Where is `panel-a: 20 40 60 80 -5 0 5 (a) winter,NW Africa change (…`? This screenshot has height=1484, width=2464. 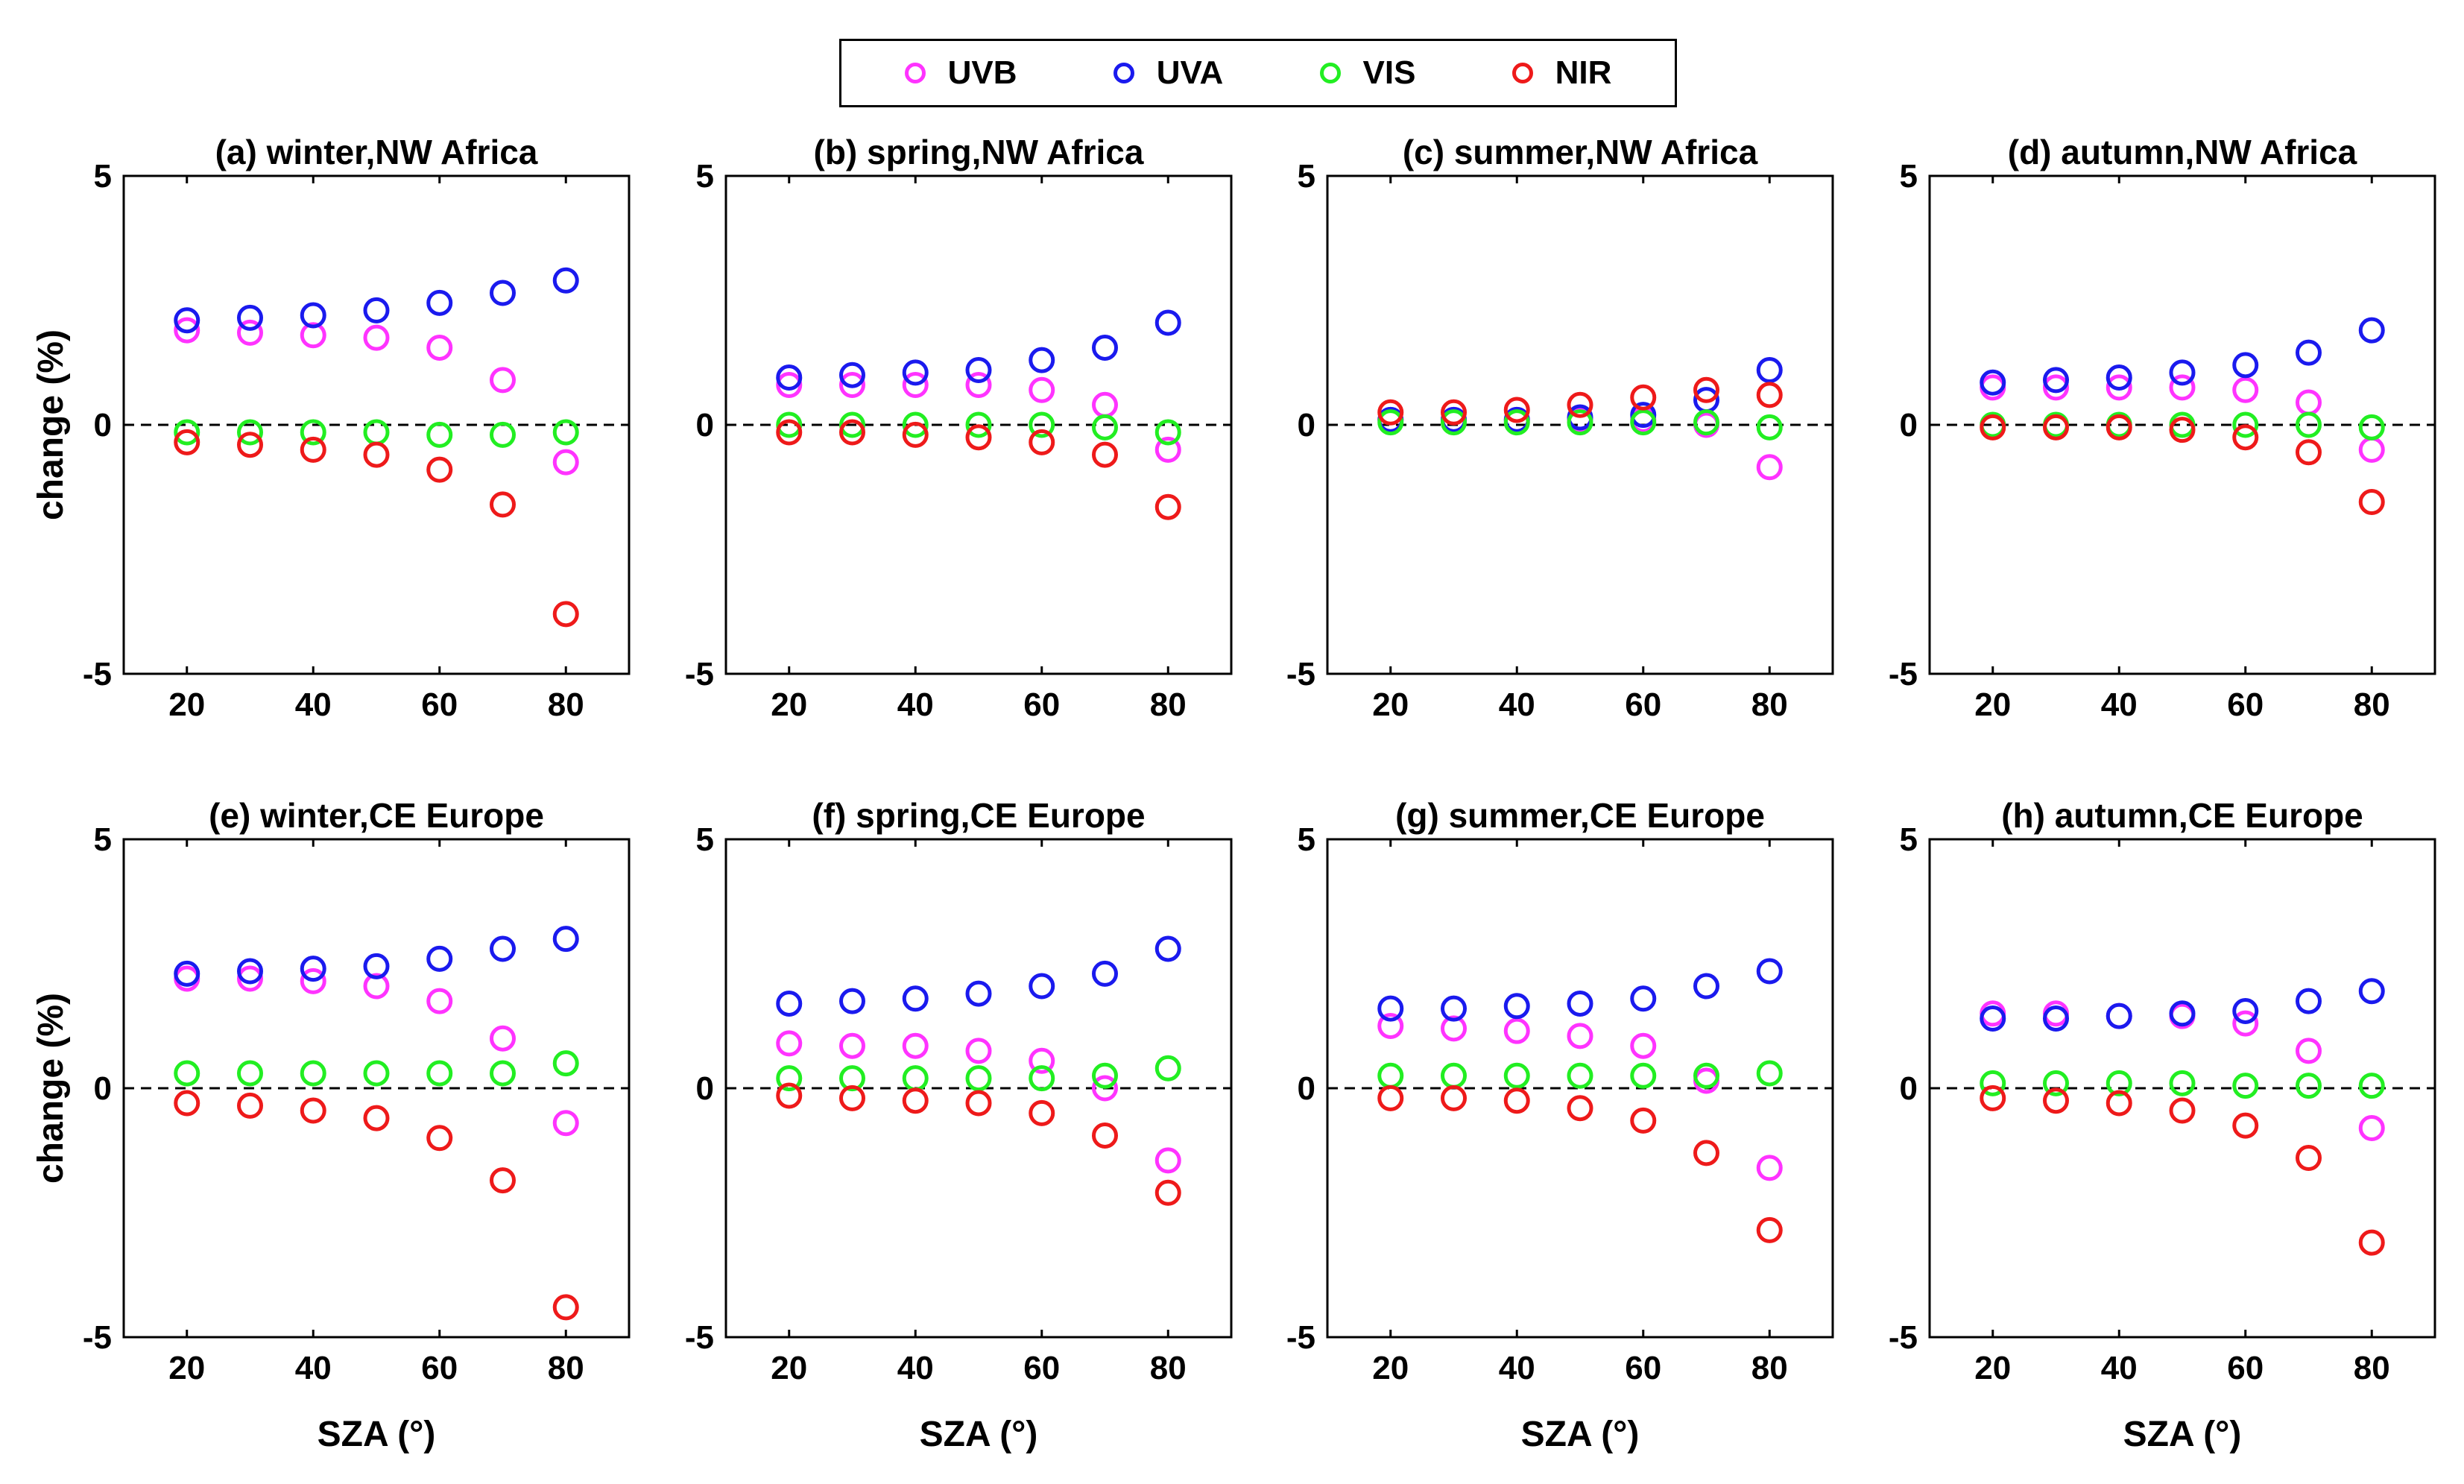 panel-a: 20 40 60 80 -5 0 5 (a) winter,NW Africa change (… is located at coordinates (331, 428).